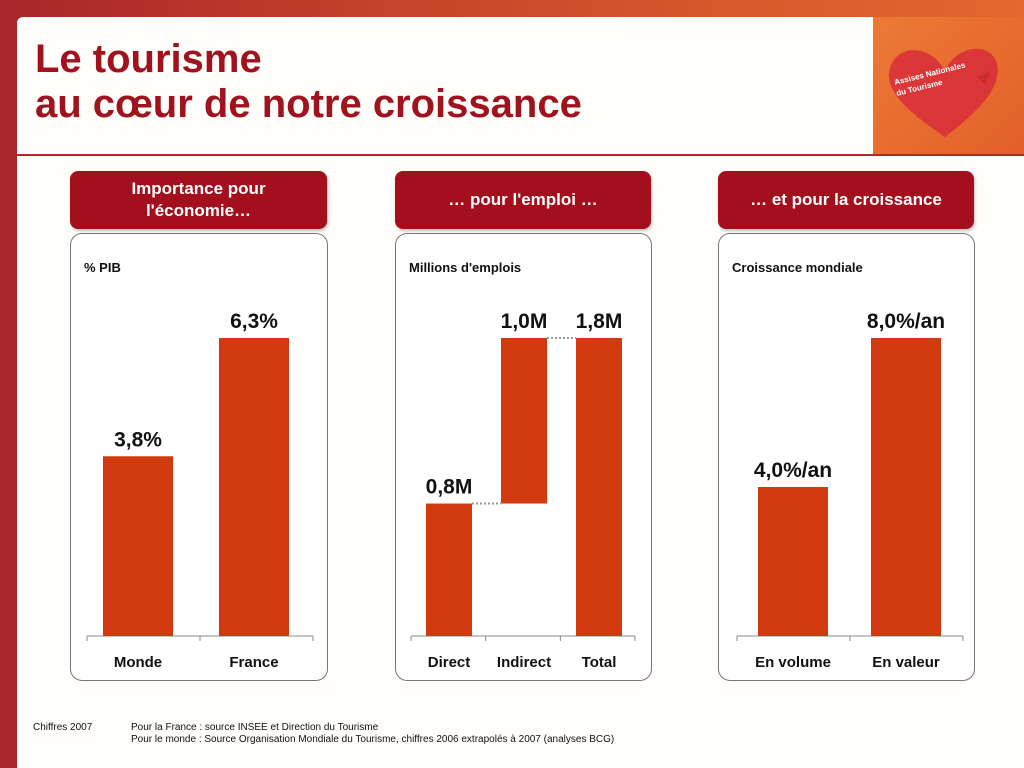  Describe the element at coordinates (793, 662) in the screenshot. I see `x-tick-label: En volume` at that location.